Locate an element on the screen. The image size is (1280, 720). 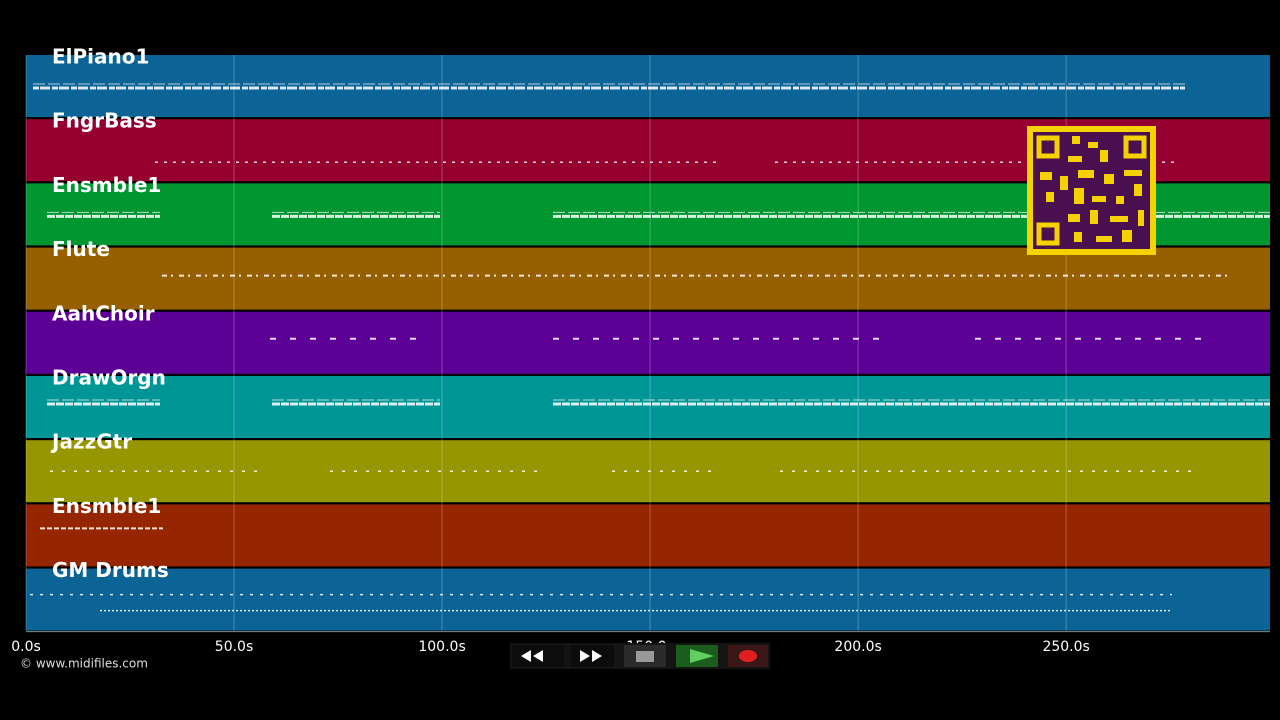
play-button is located at coordinates (697, 656).